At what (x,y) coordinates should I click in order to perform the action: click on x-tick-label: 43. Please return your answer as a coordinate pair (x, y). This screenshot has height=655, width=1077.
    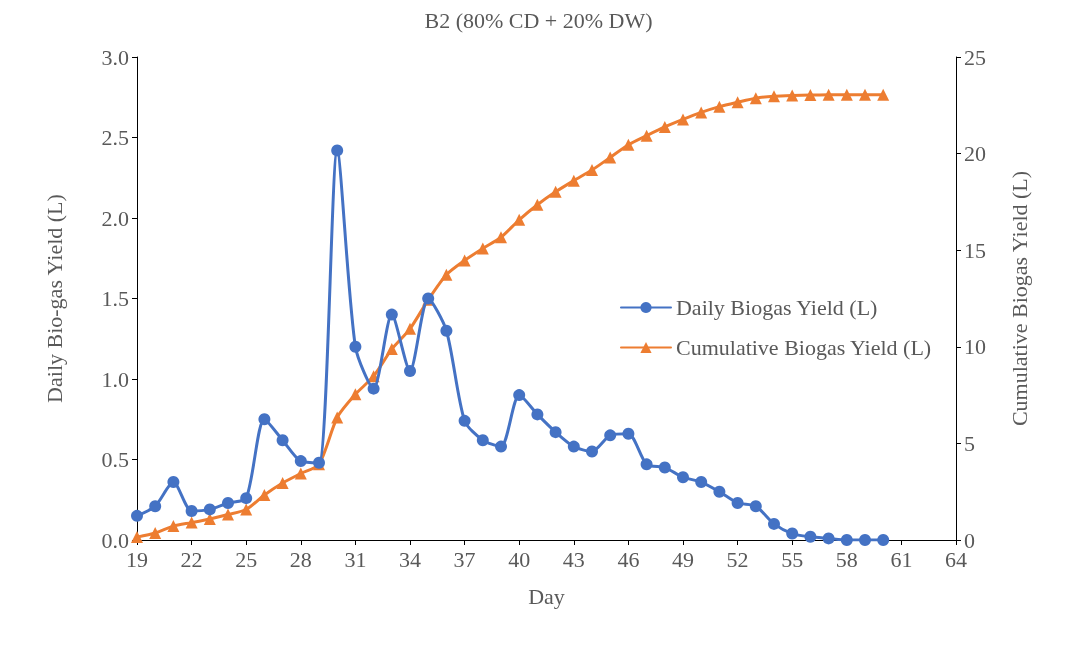
    Looking at the image, I should click on (573, 559).